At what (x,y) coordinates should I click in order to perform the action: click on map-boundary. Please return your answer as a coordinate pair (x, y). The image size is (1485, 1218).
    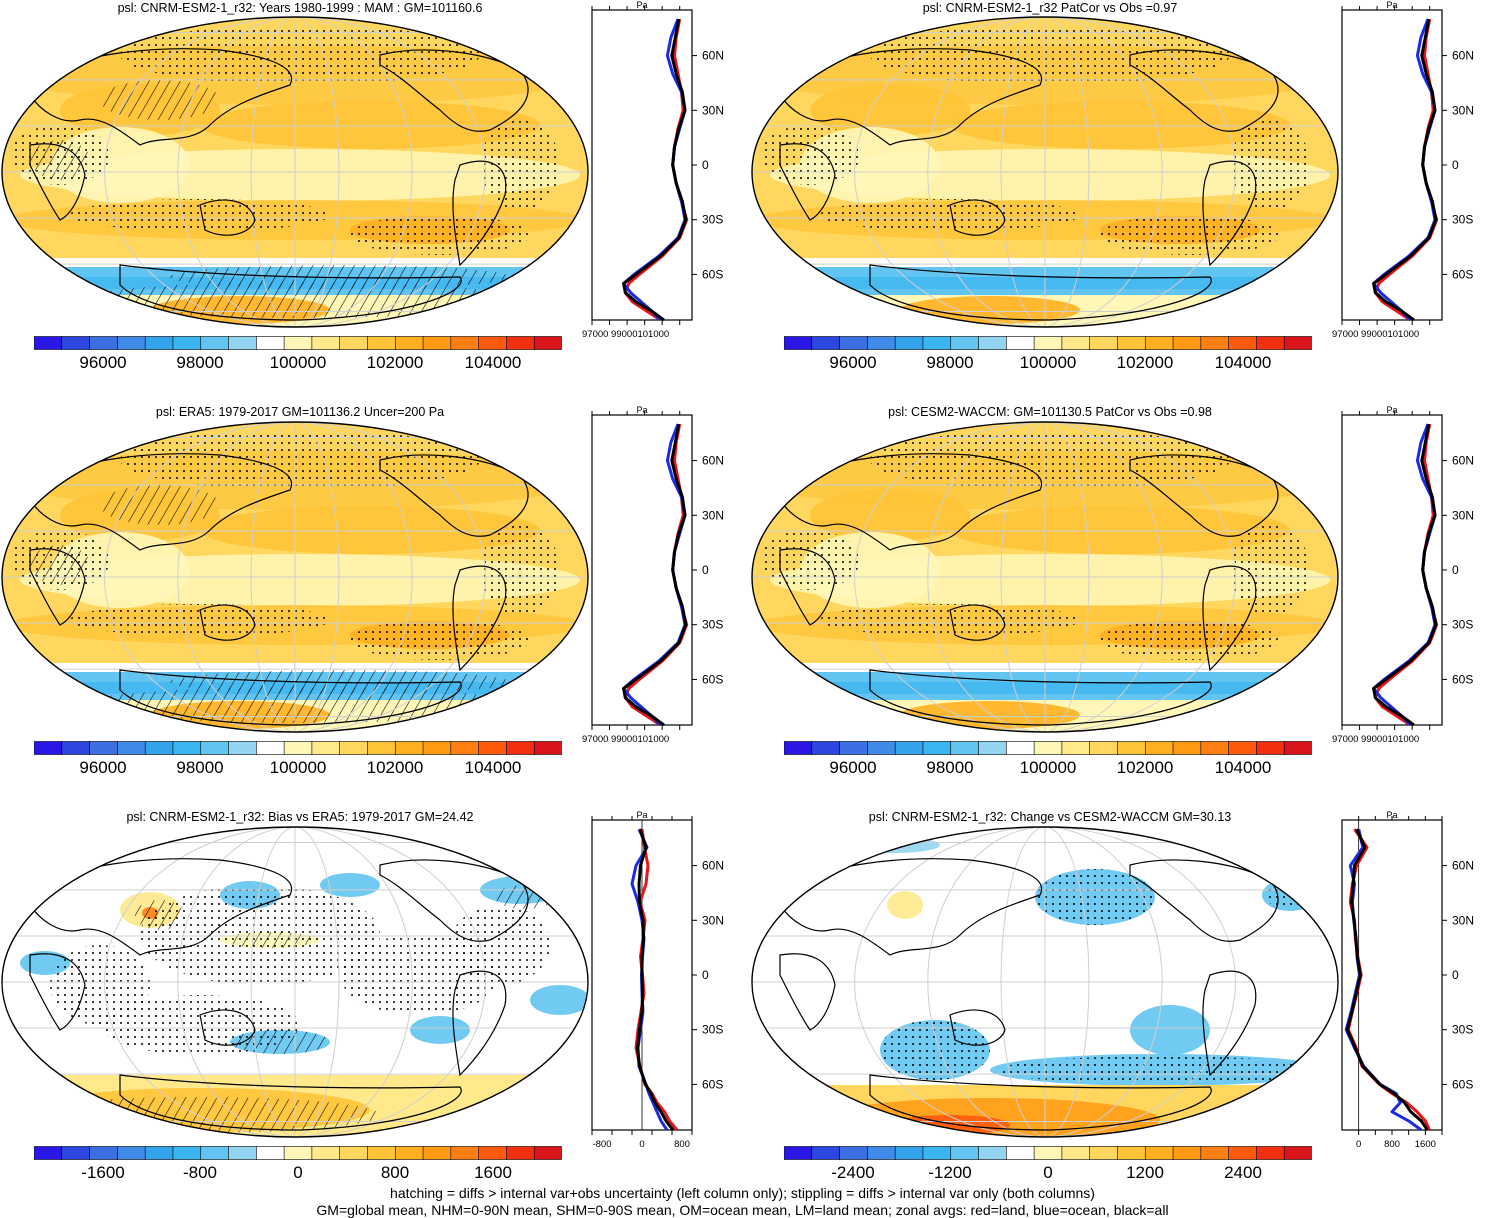
    Looking at the image, I should click on (295, 172).